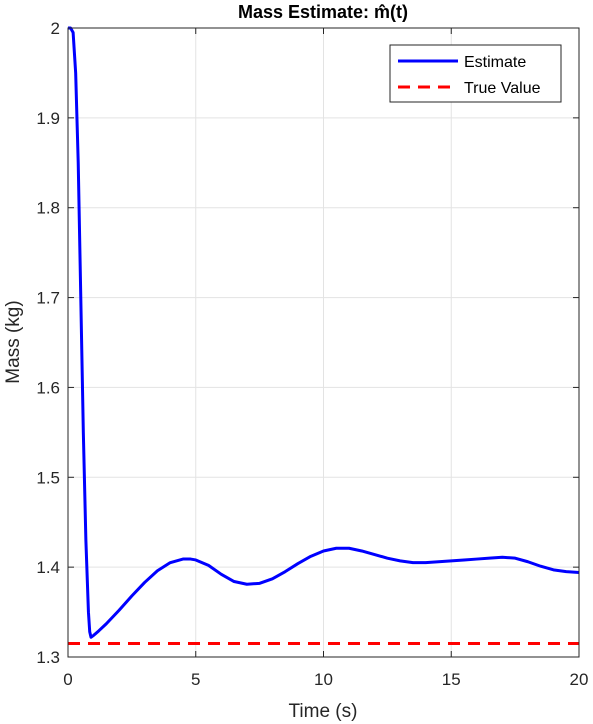 The height and width of the screenshot is (724, 593). I want to click on legend-label-true-value: True Value, so click(502, 88).